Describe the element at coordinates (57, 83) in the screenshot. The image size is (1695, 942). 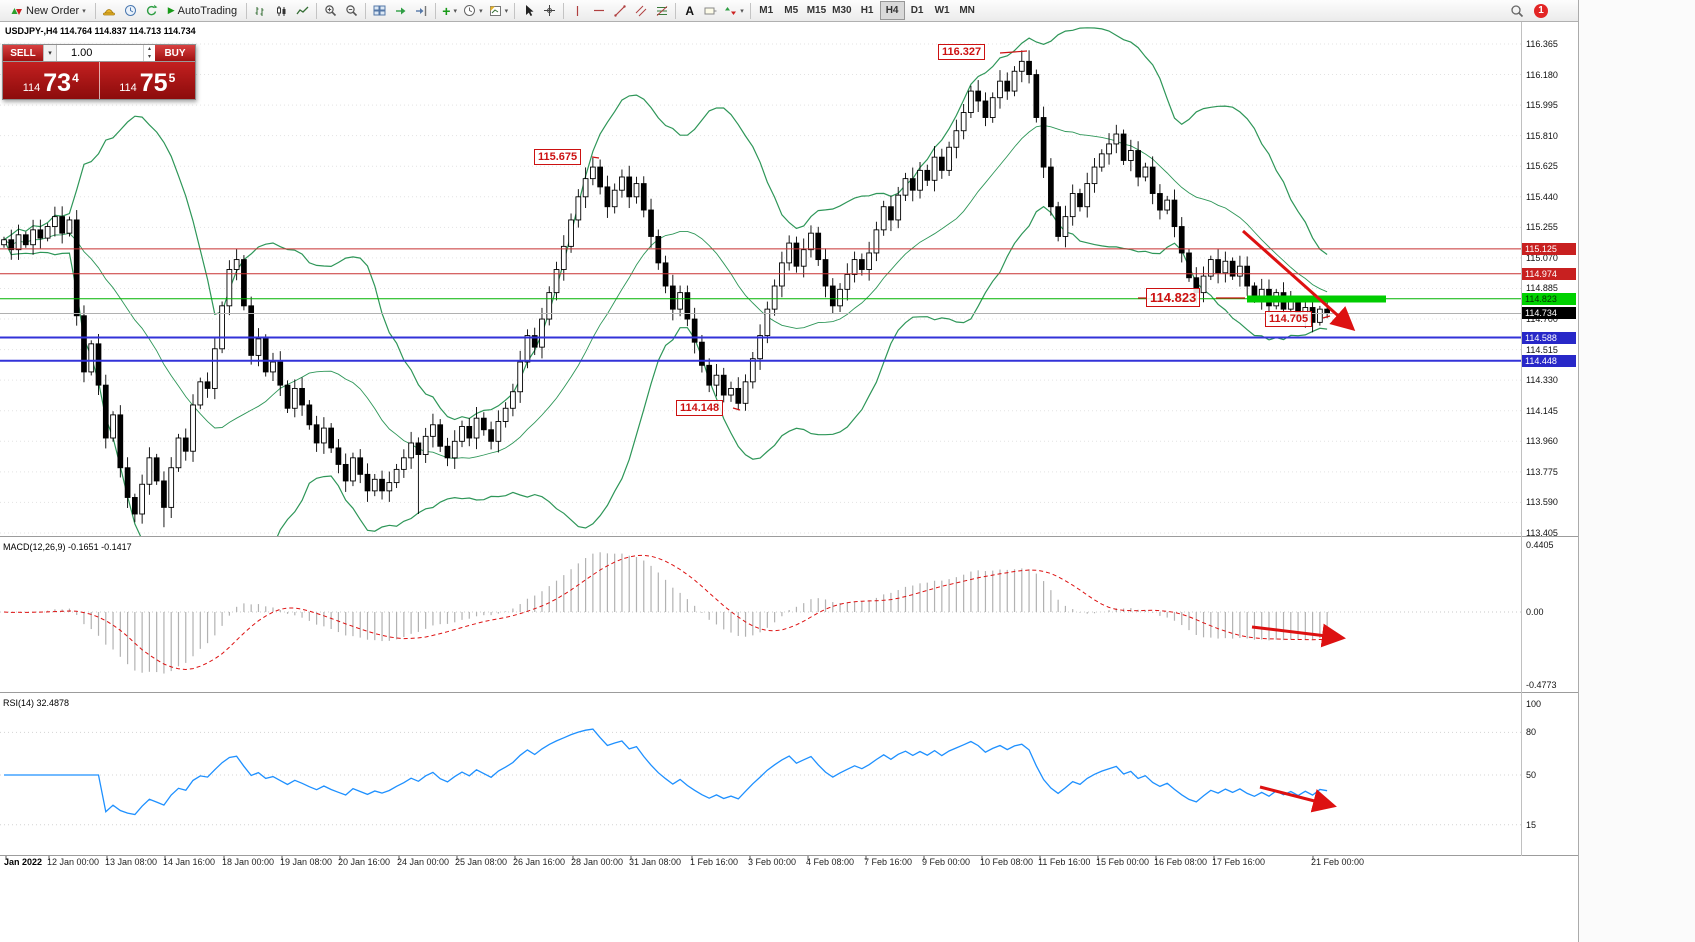
I see `sell-price-main: 73` at that location.